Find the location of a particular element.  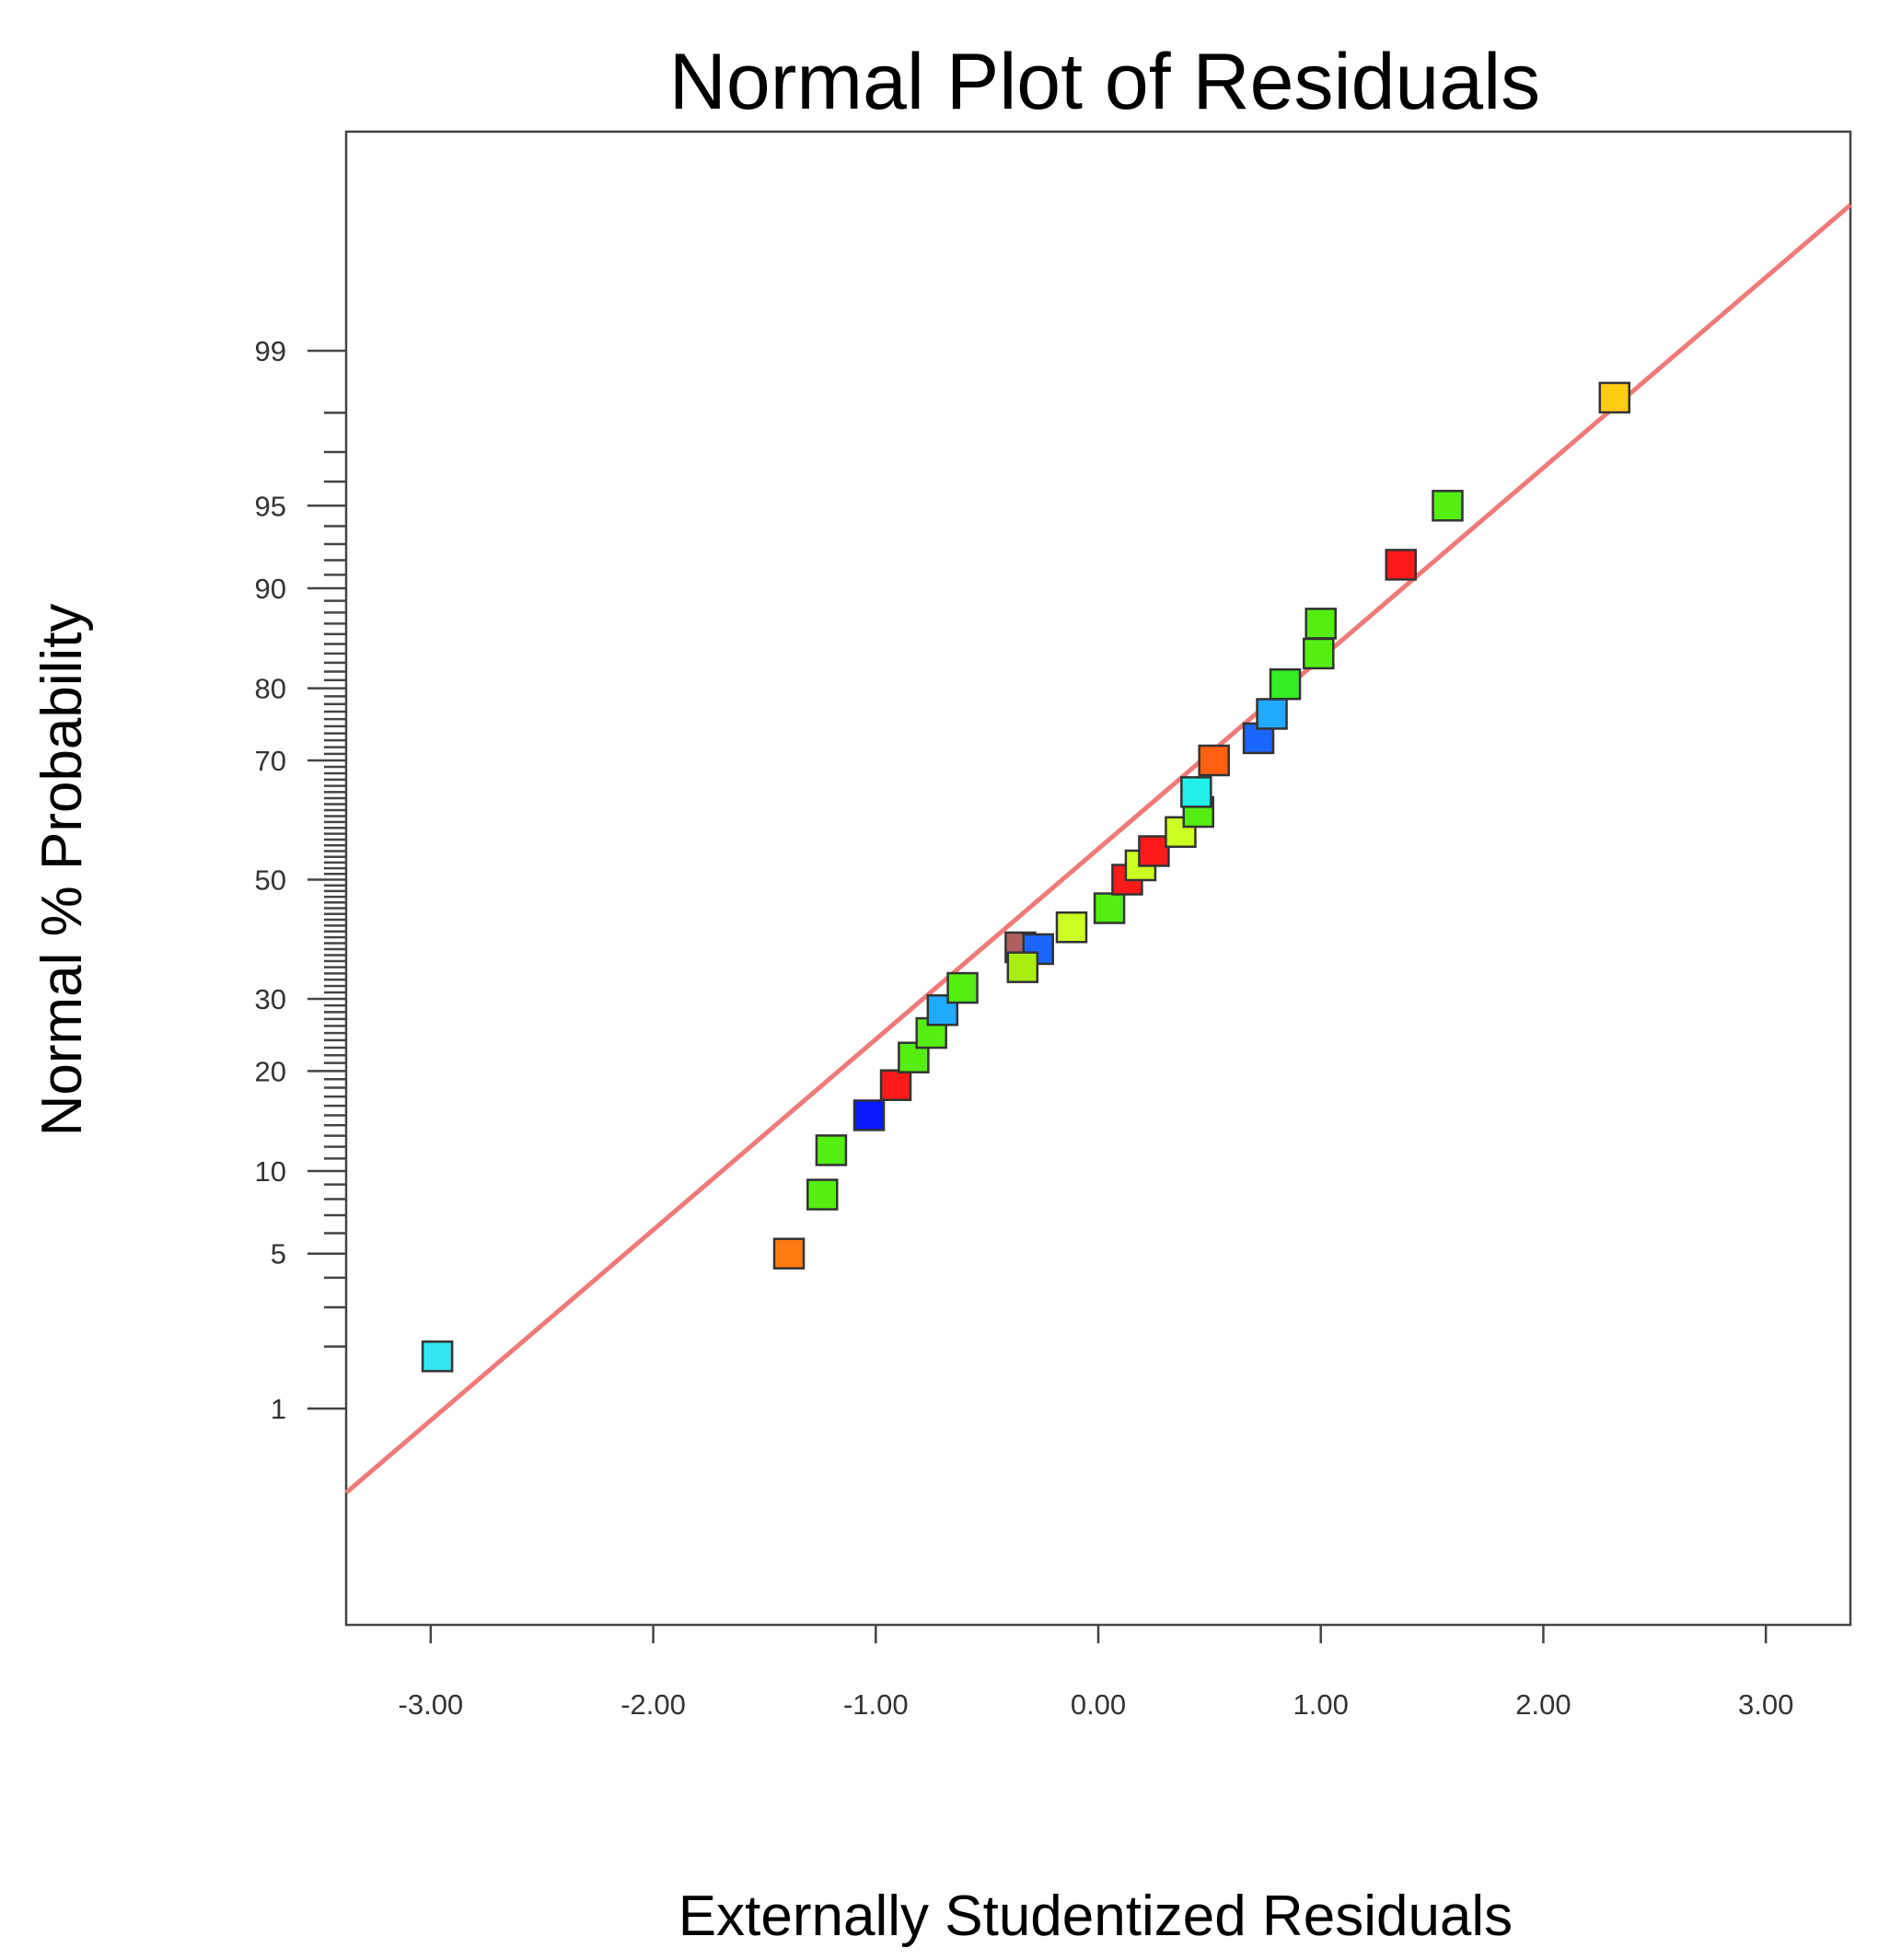

x-tick-label: 0.00 is located at coordinates (1098, 1704).